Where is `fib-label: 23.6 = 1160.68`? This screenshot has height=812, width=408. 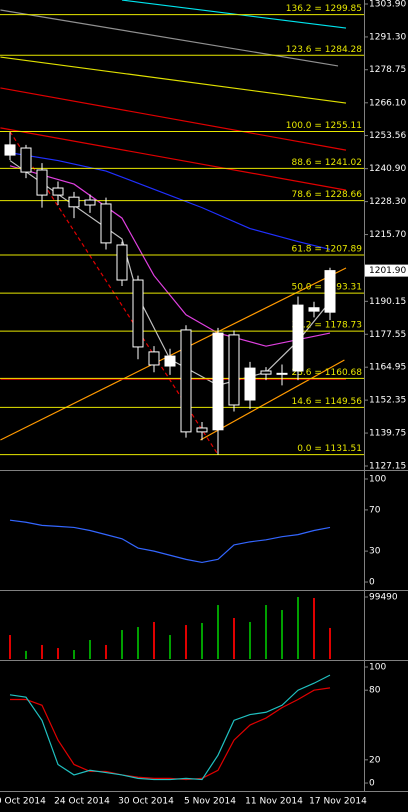
fib-label: 23.6 = 1160.68 is located at coordinates (326, 373).